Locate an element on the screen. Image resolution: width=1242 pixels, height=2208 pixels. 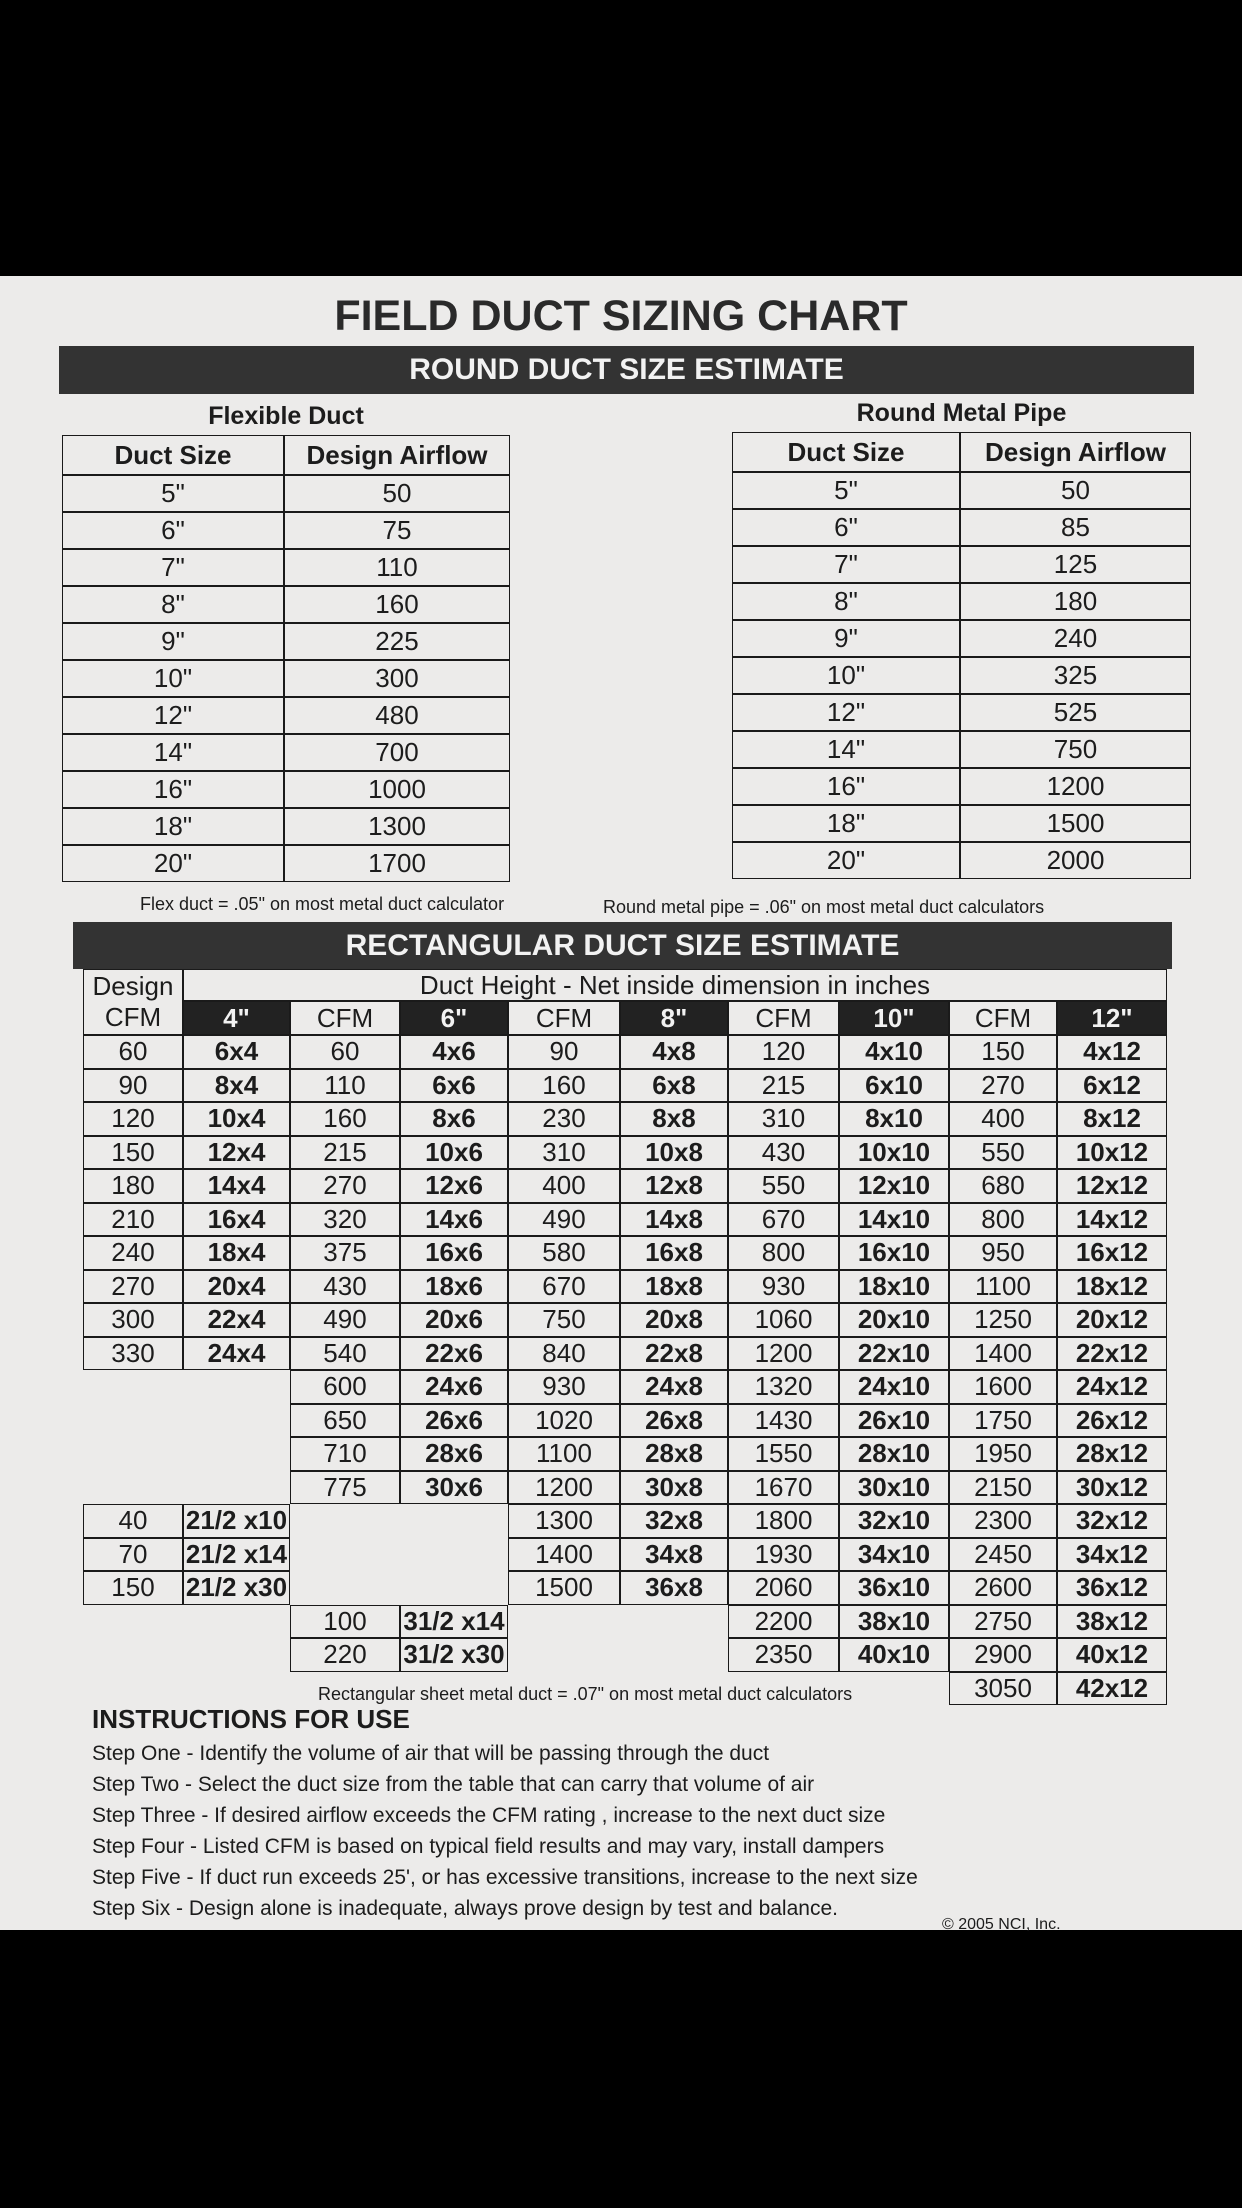
duct-size-value: 22x12 is located at coordinates (1112, 1353).